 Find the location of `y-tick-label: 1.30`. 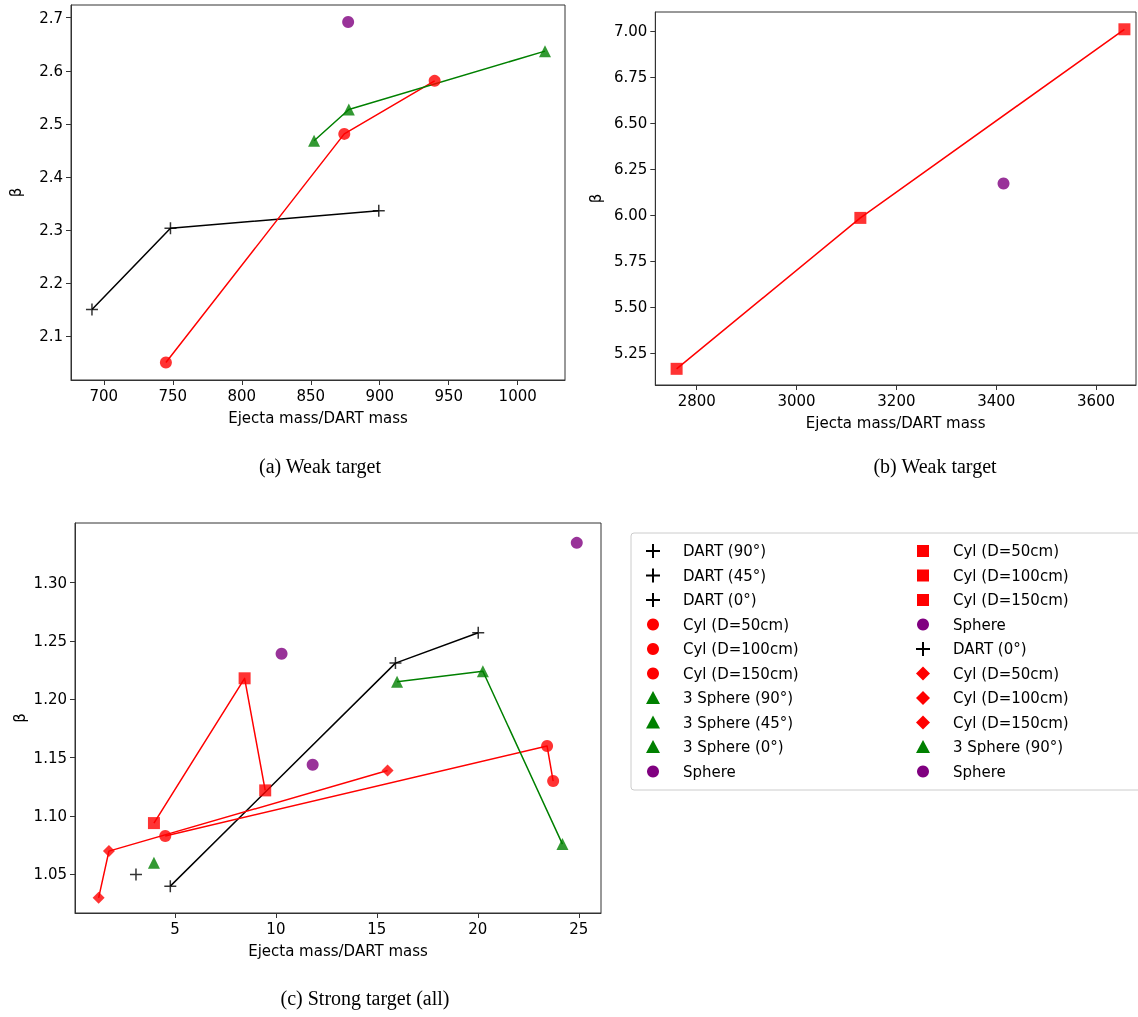

y-tick-label: 1.30 is located at coordinates (50, 582).